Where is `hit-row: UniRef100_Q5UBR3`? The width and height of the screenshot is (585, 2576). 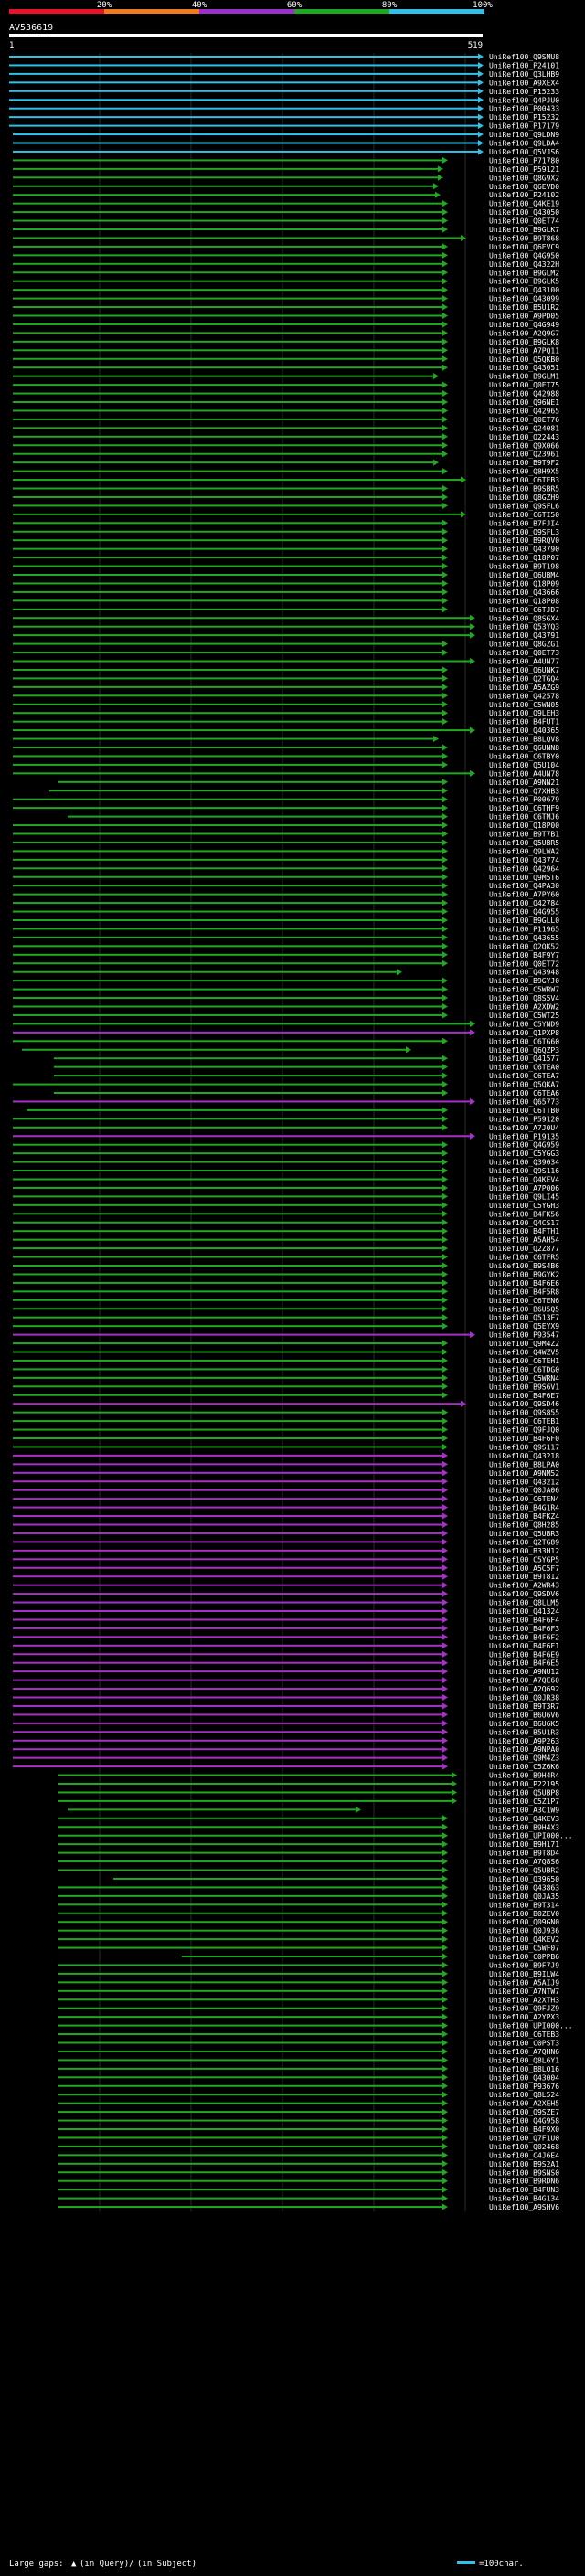 hit-row: UniRef100_Q5UBR3 is located at coordinates (286, 1534).